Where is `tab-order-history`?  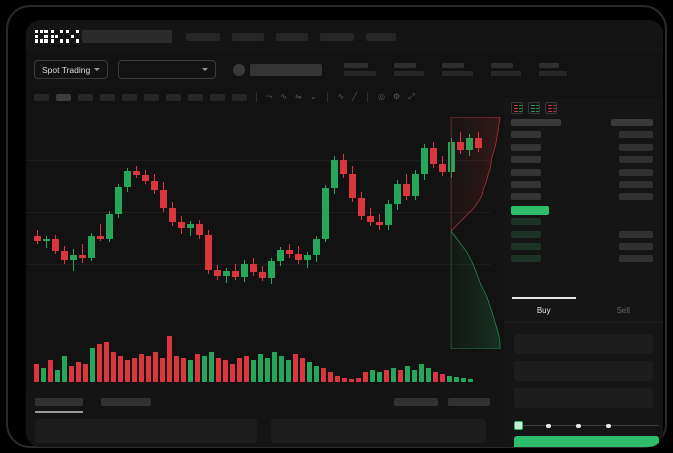 tab-order-history is located at coordinates (126, 402).